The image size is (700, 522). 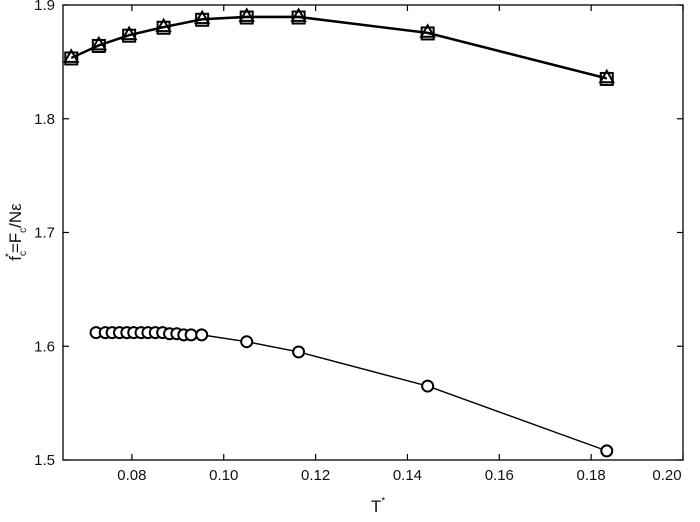 What do you see at coordinates (591, 475) in the screenshot?
I see `x-tick-label: 0.18` at bounding box center [591, 475].